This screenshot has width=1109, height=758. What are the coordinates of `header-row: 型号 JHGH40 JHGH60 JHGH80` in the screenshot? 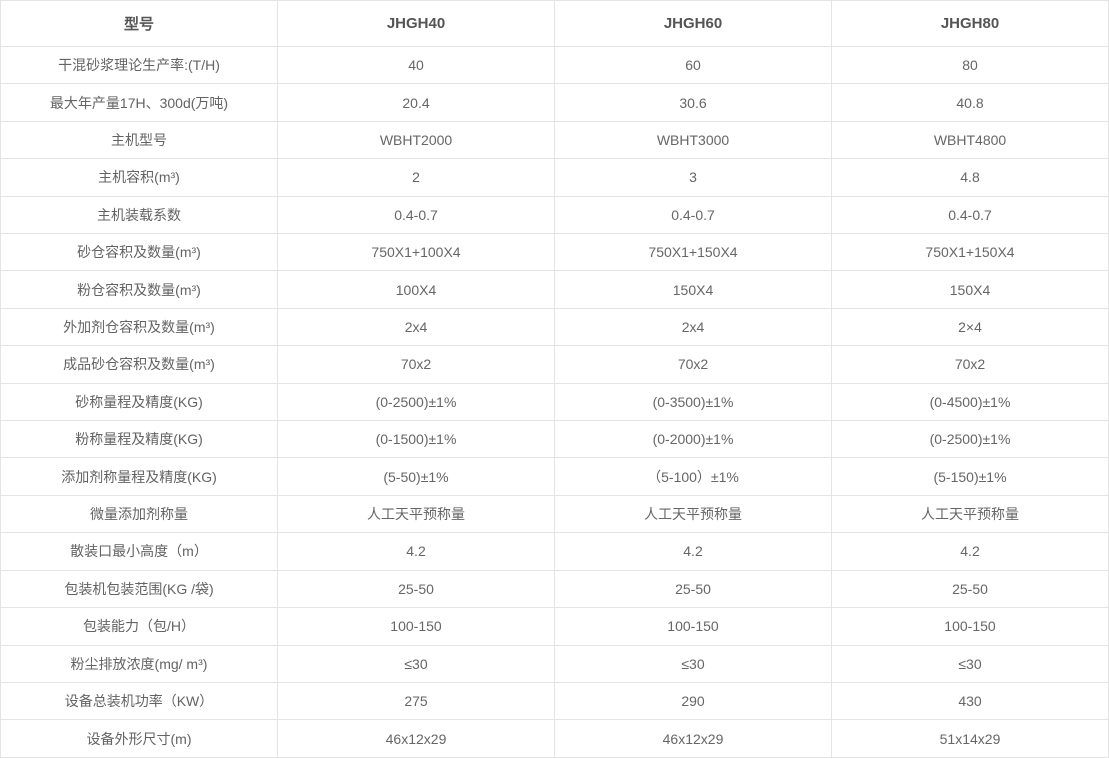 It's located at (554, 23).